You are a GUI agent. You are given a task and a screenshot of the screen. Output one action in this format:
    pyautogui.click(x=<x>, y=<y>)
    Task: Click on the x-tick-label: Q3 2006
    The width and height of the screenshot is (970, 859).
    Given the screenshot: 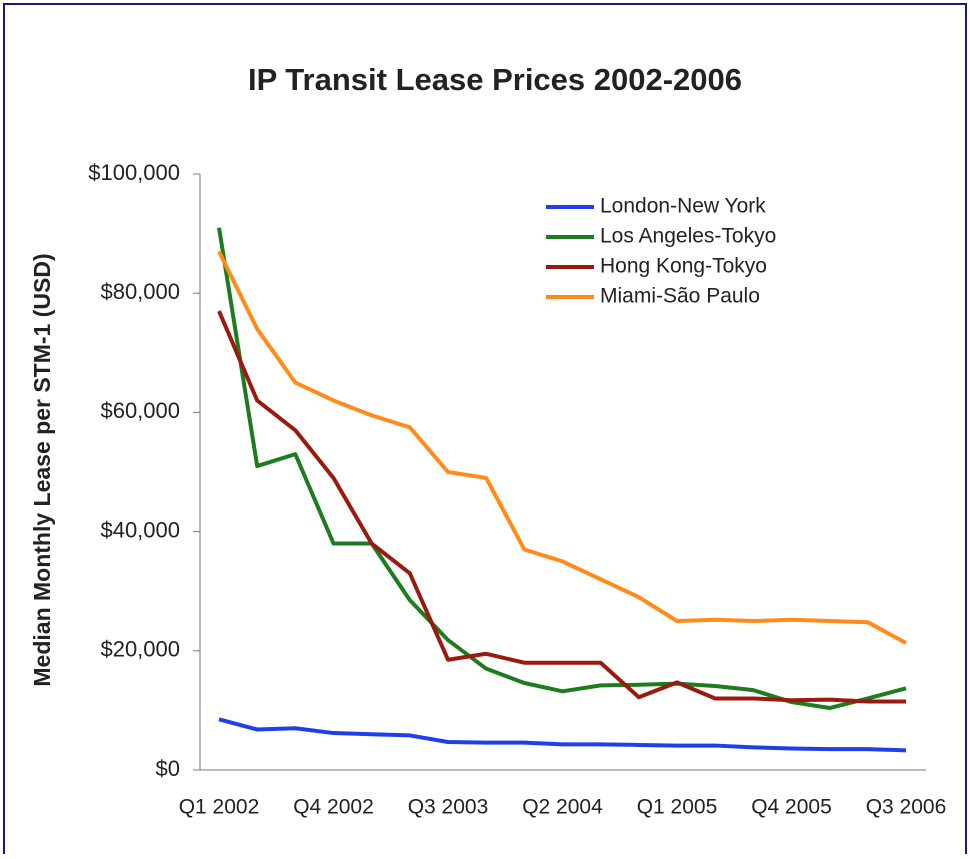 What is the action you would take?
    pyautogui.click(x=906, y=807)
    